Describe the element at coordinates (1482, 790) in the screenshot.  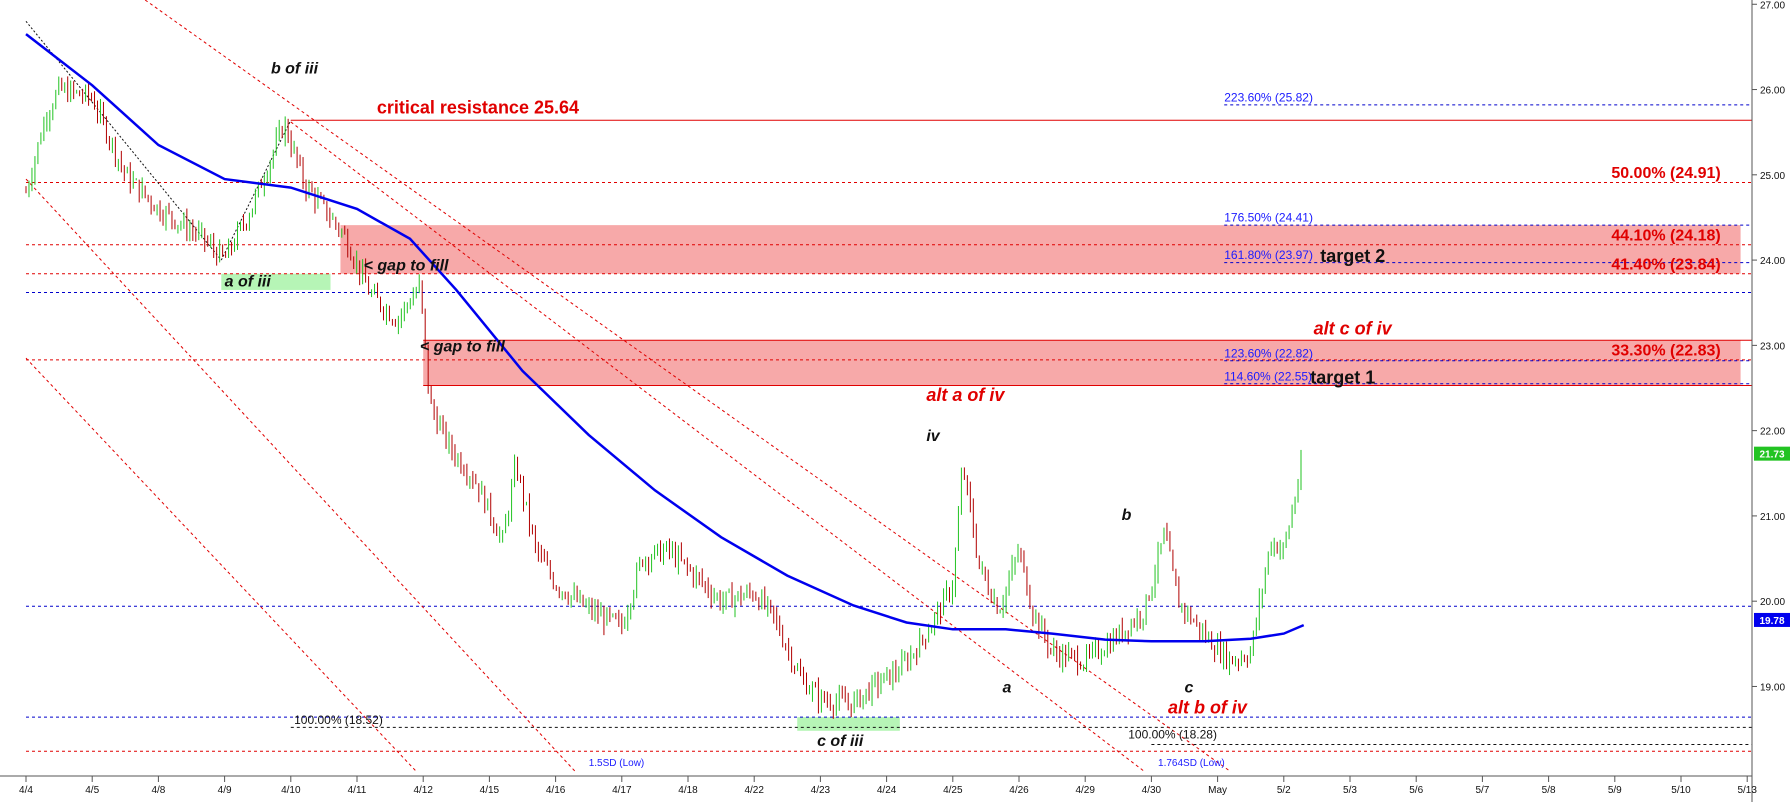
I see `x-tick-label: 5/7` at that location.